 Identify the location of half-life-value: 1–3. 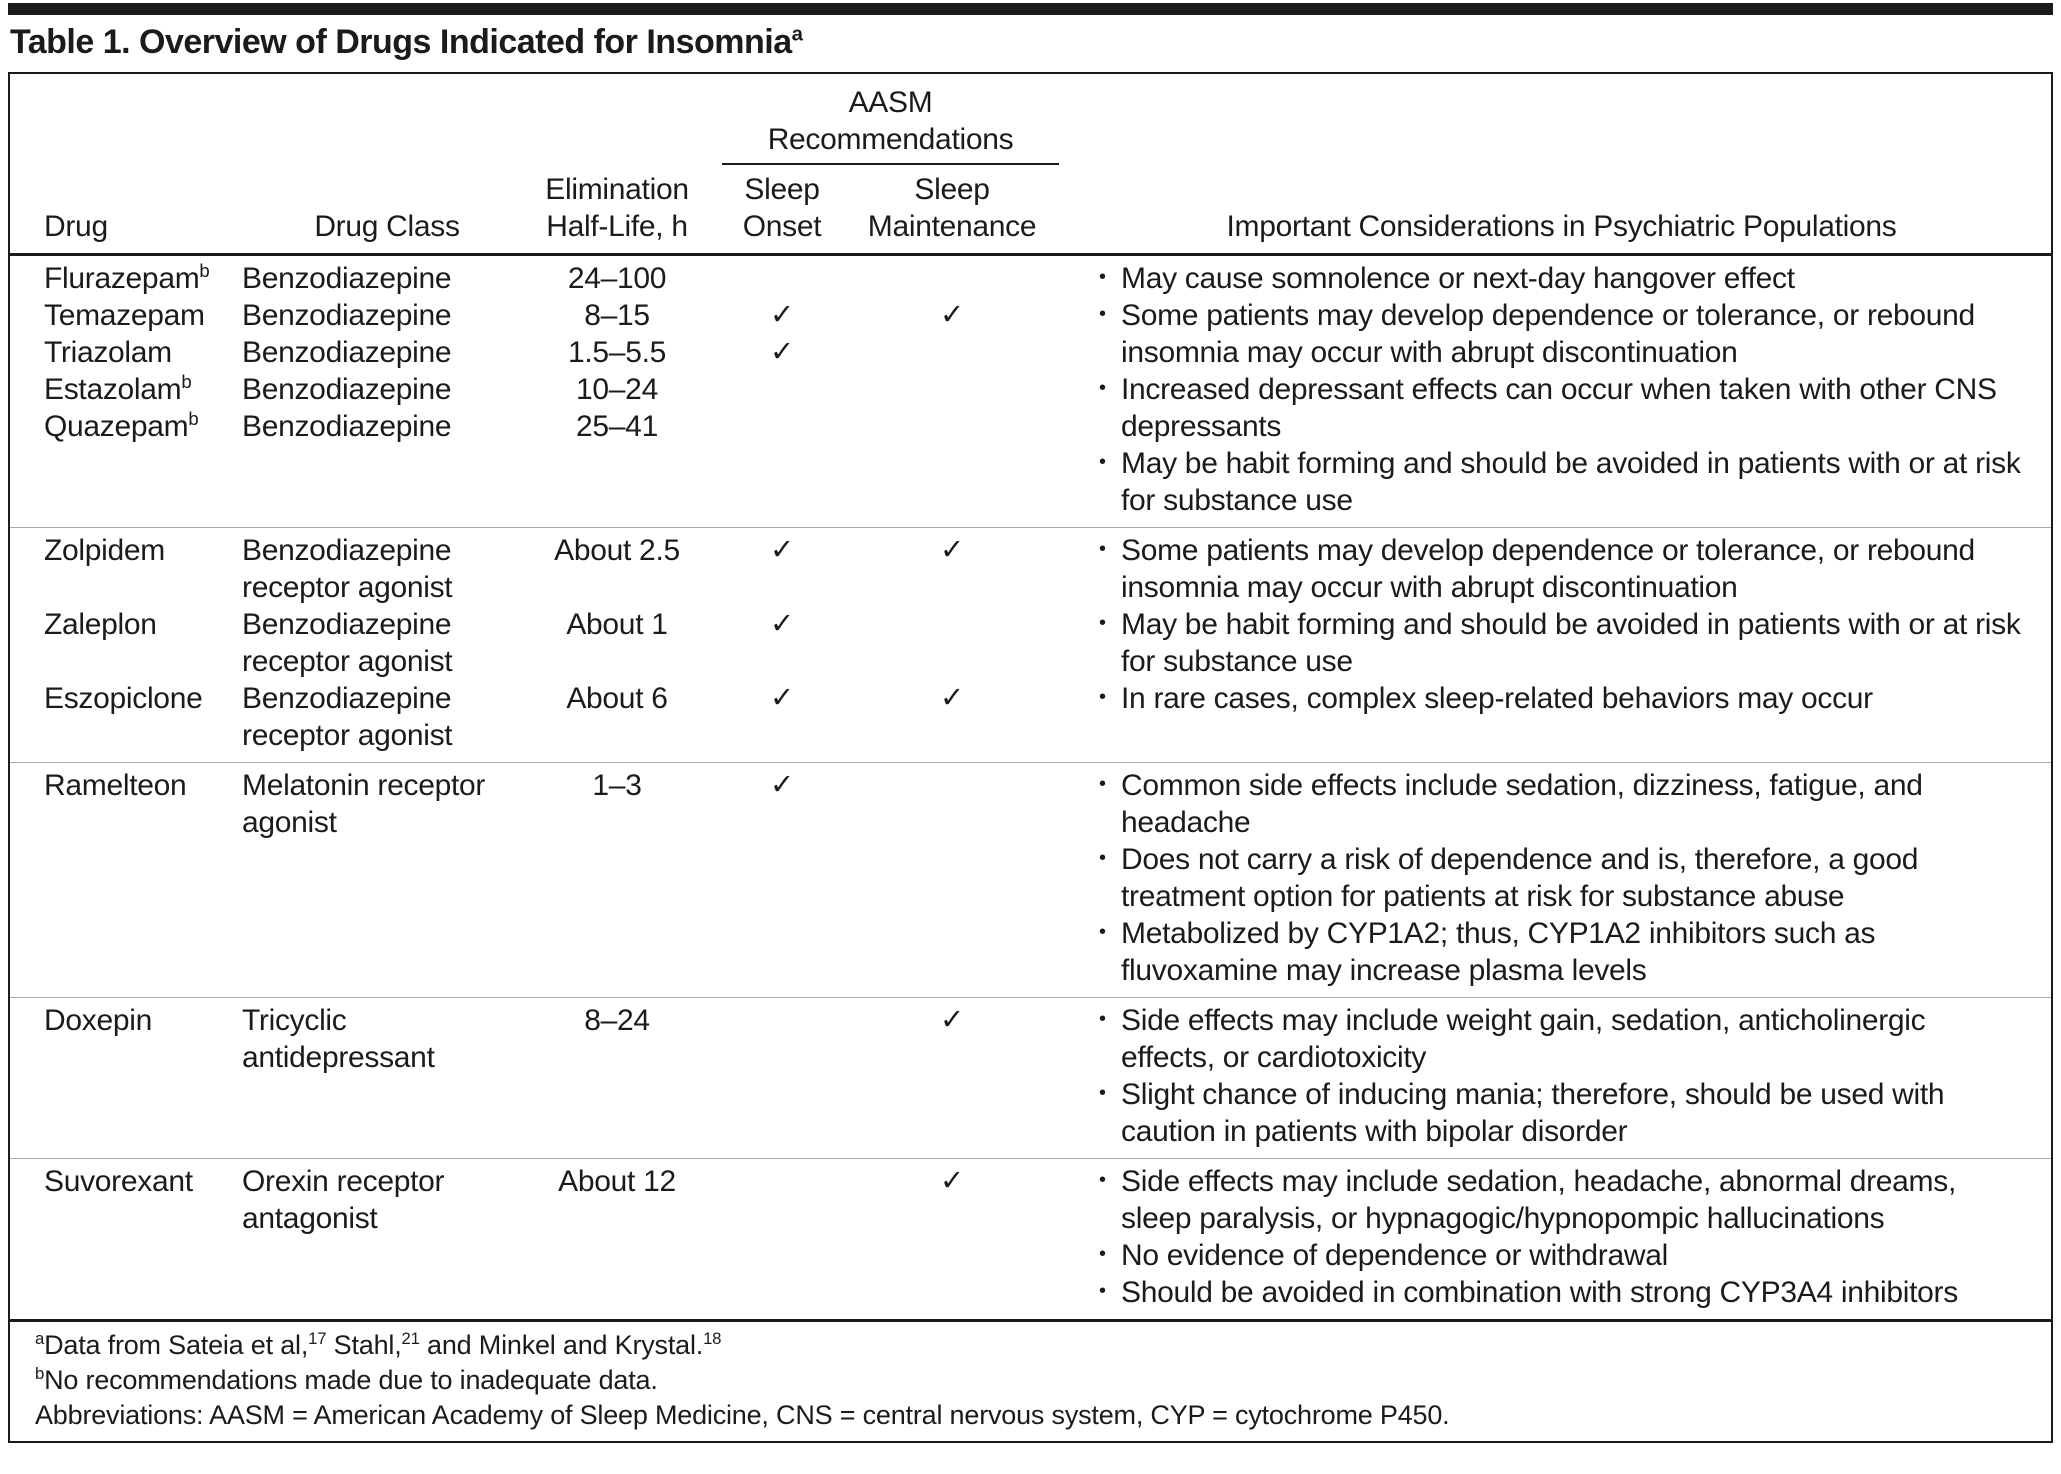
(617, 785).